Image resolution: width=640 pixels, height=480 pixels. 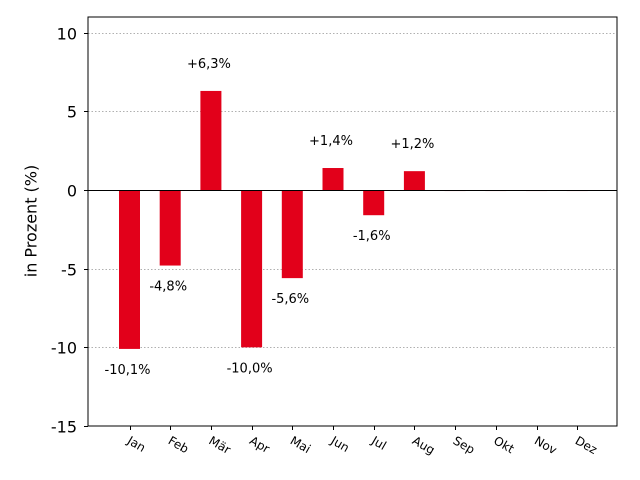 What do you see at coordinates (250, 368) in the screenshot?
I see `data-label-apr: -10,0%` at bounding box center [250, 368].